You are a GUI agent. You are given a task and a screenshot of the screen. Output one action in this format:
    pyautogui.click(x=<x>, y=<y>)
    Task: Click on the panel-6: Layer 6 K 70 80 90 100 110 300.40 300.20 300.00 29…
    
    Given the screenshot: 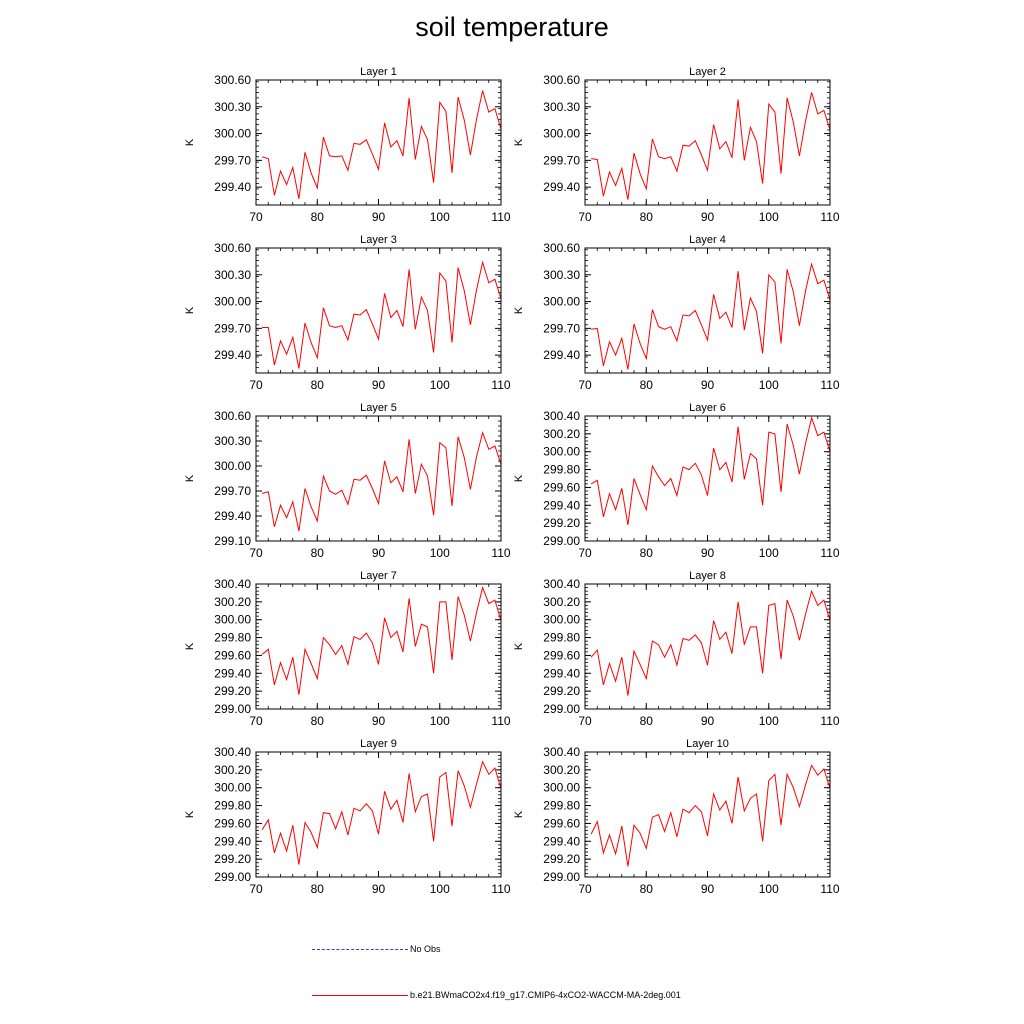 What is the action you would take?
    pyautogui.click(x=676, y=481)
    